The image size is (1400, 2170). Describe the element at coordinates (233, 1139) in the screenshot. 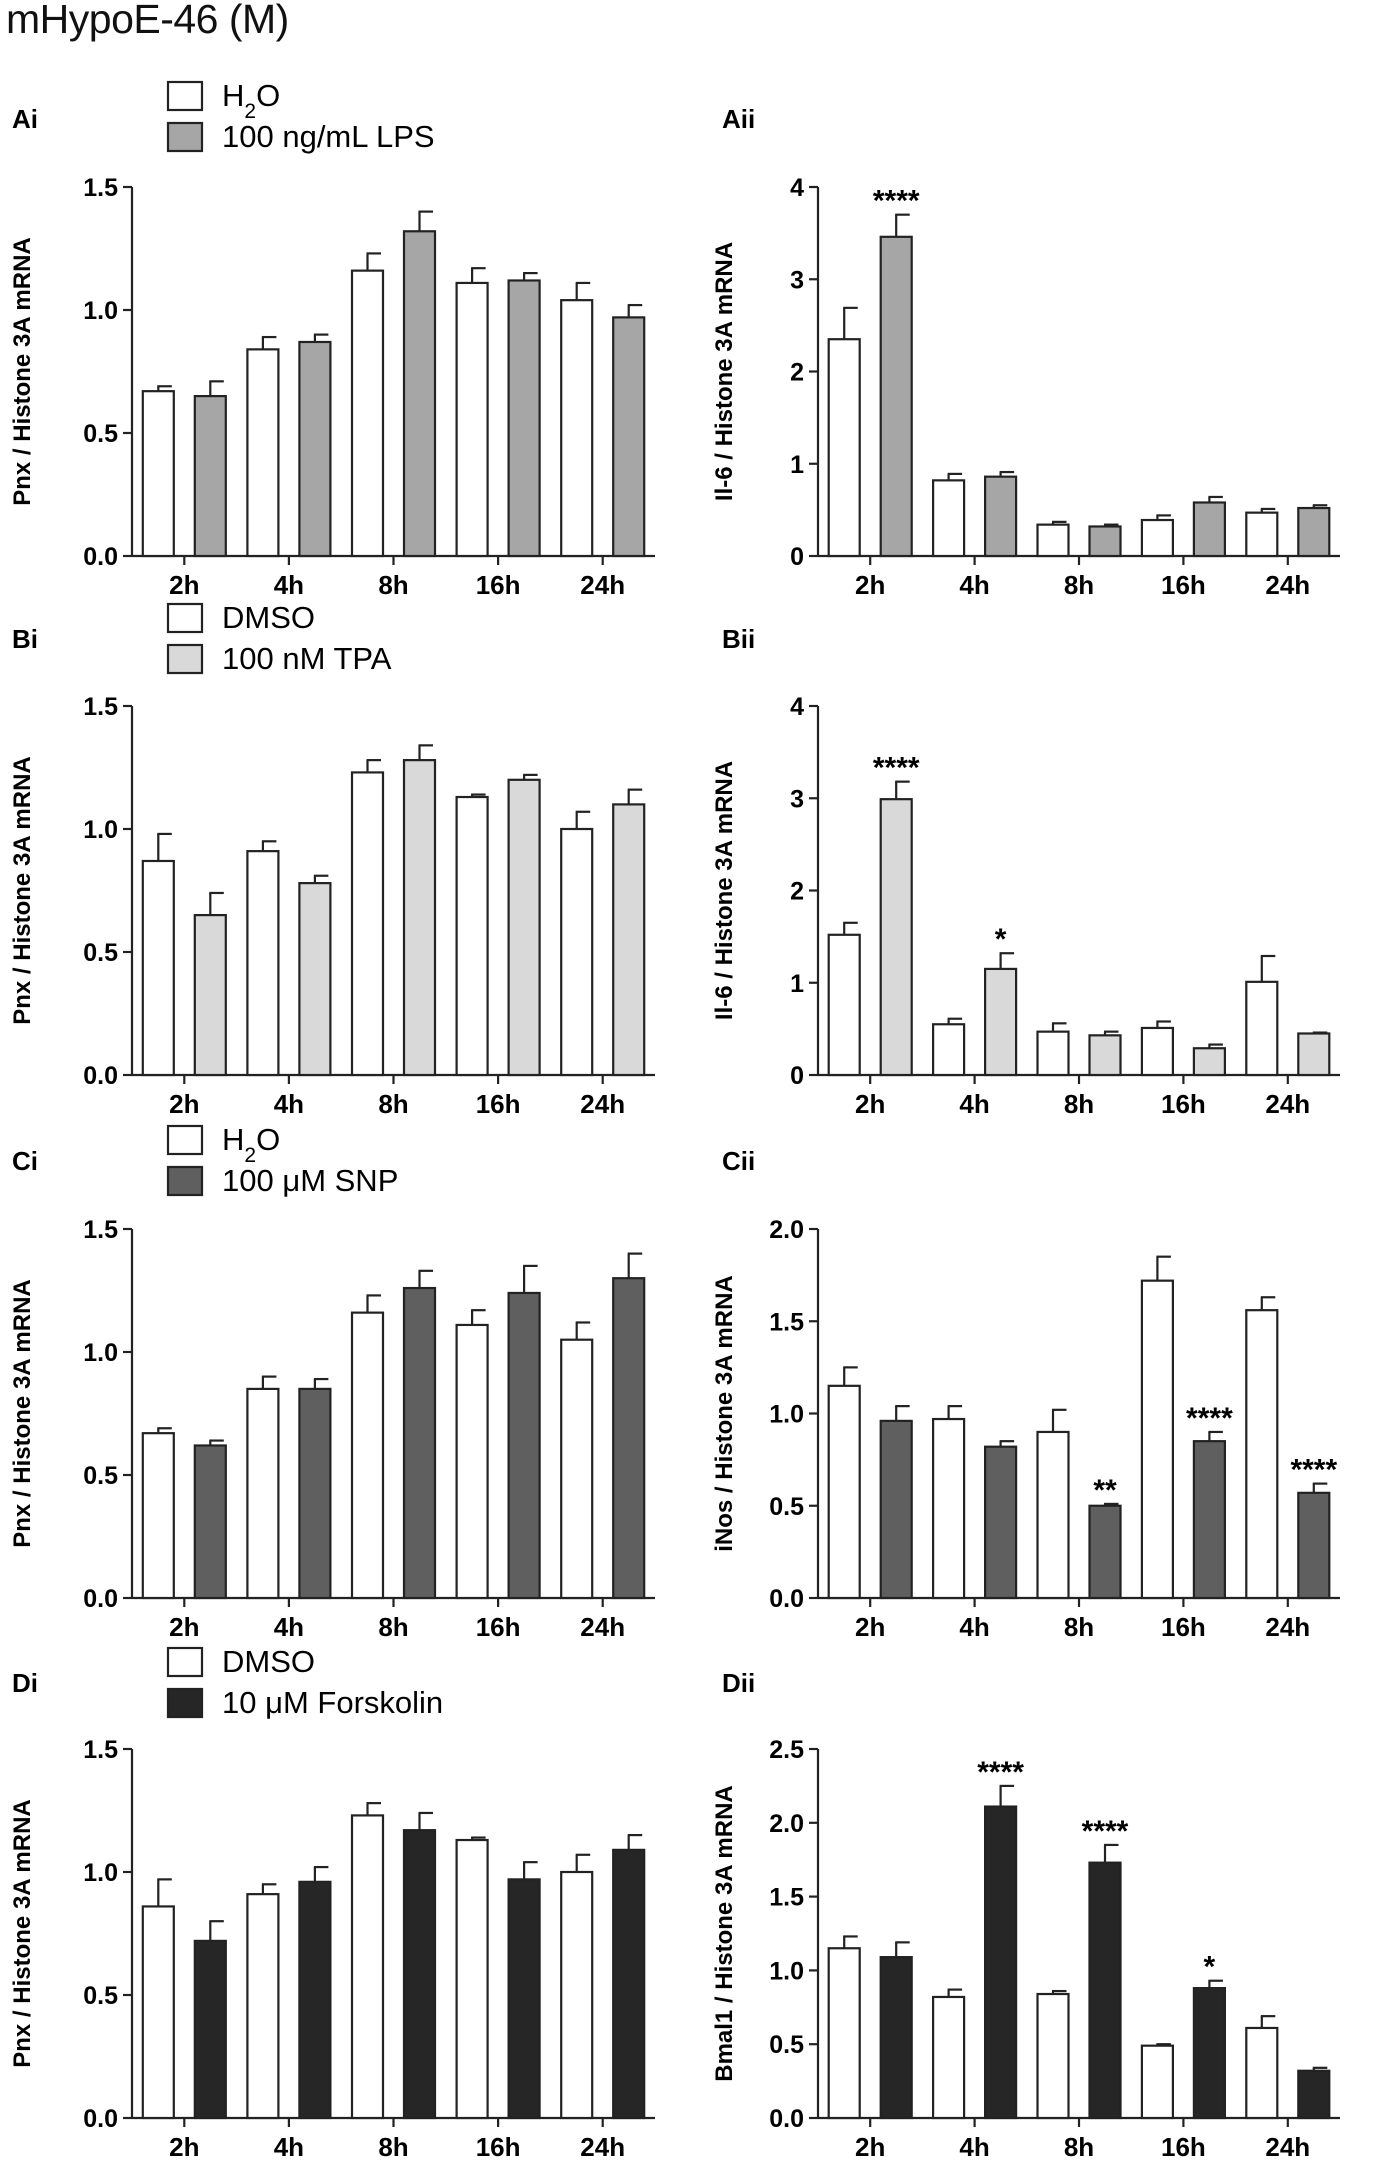

I see `legend-text-part: H` at that location.